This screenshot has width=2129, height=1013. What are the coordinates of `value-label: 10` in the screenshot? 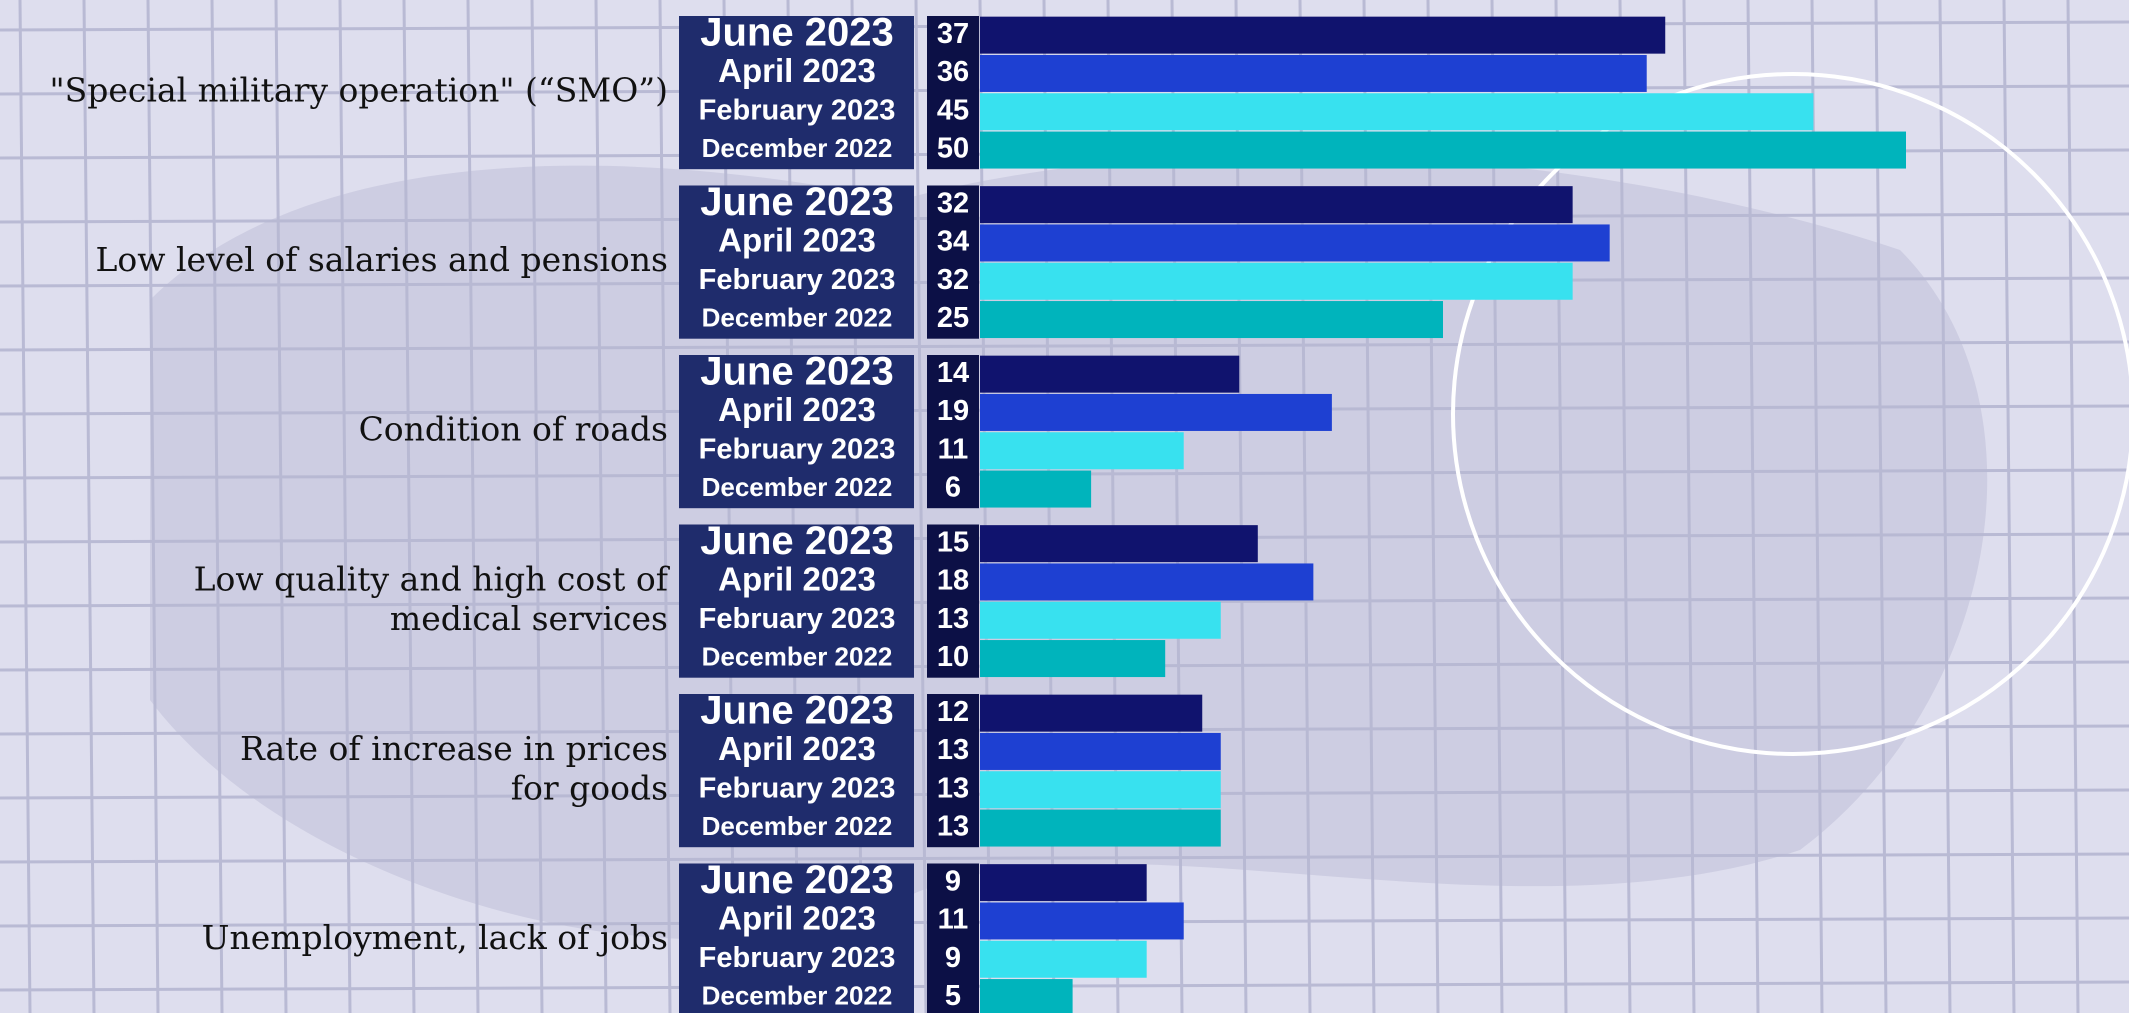 It's located at (953, 657).